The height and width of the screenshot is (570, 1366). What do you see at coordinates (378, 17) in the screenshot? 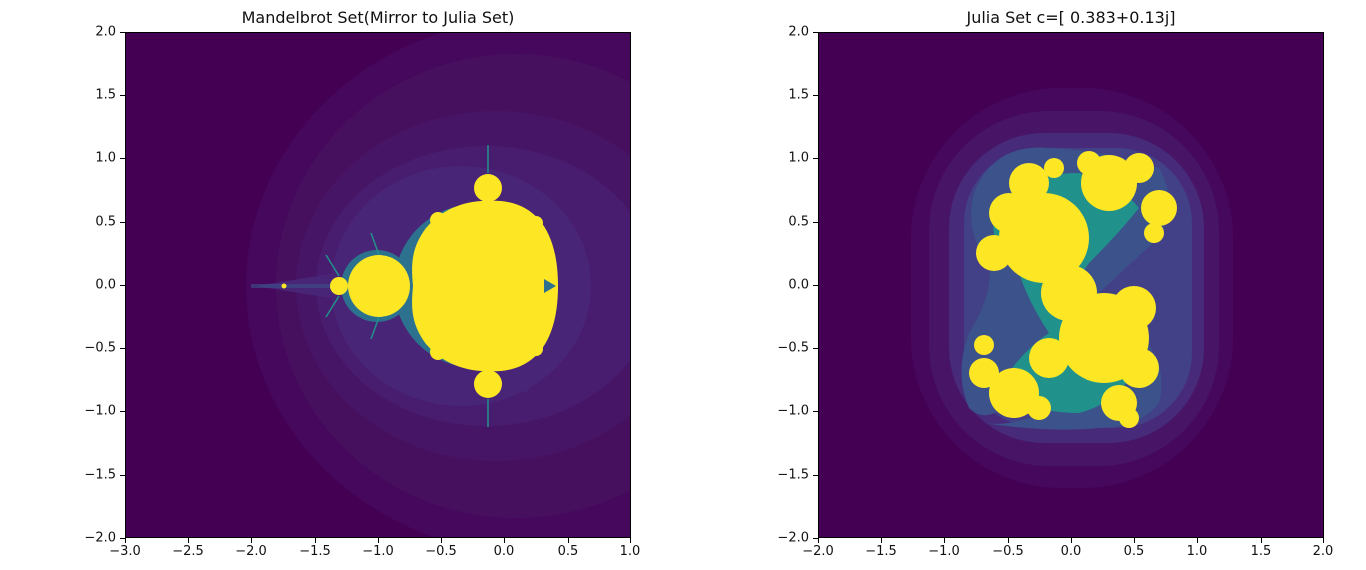
I see `mandelbrot-title: Mandelbrot Set(Mirror to Julia Set)` at bounding box center [378, 17].